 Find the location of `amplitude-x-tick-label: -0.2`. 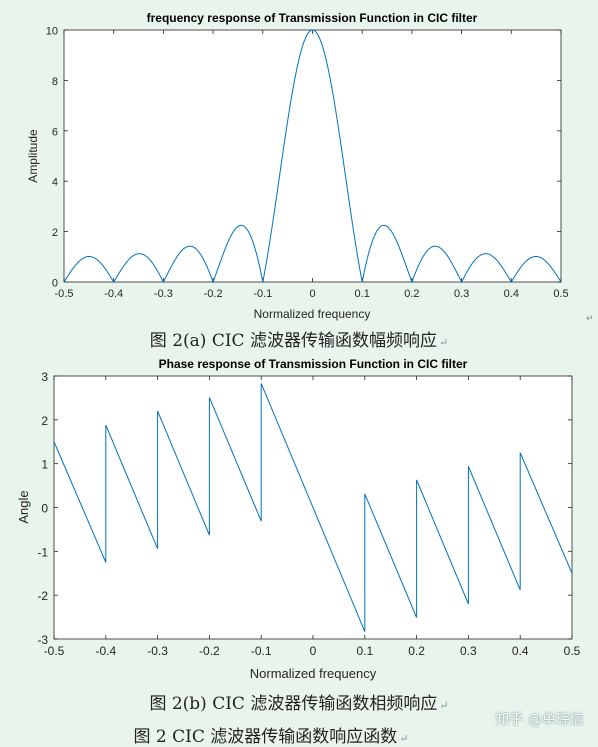

amplitude-x-tick-label: -0.2 is located at coordinates (213, 294).